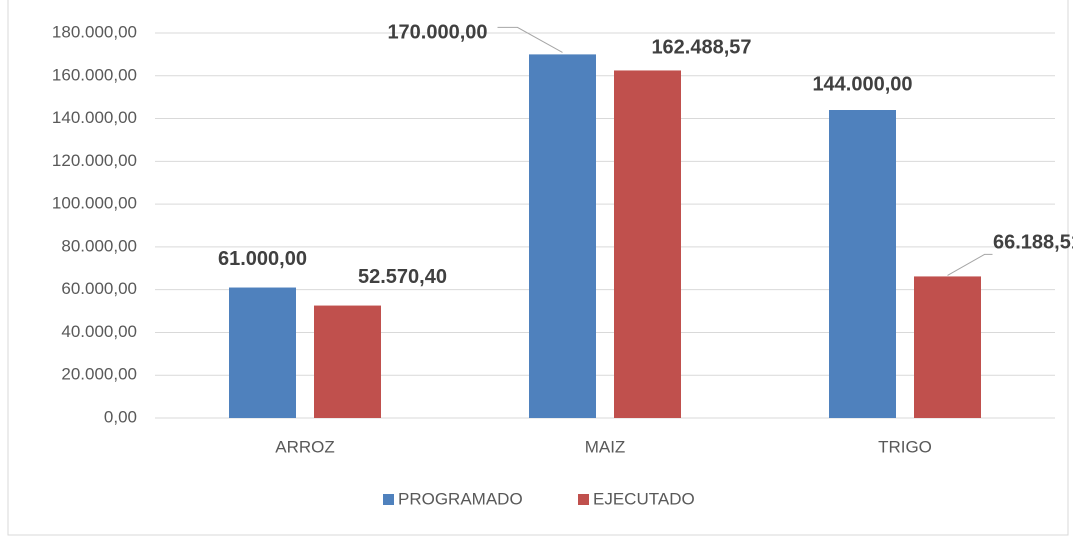 This screenshot has height=537, width=1073. Describe the element at coordinates (99, 374) in the screenshot. I see `y-tick-label: 20.000,00` at that location.